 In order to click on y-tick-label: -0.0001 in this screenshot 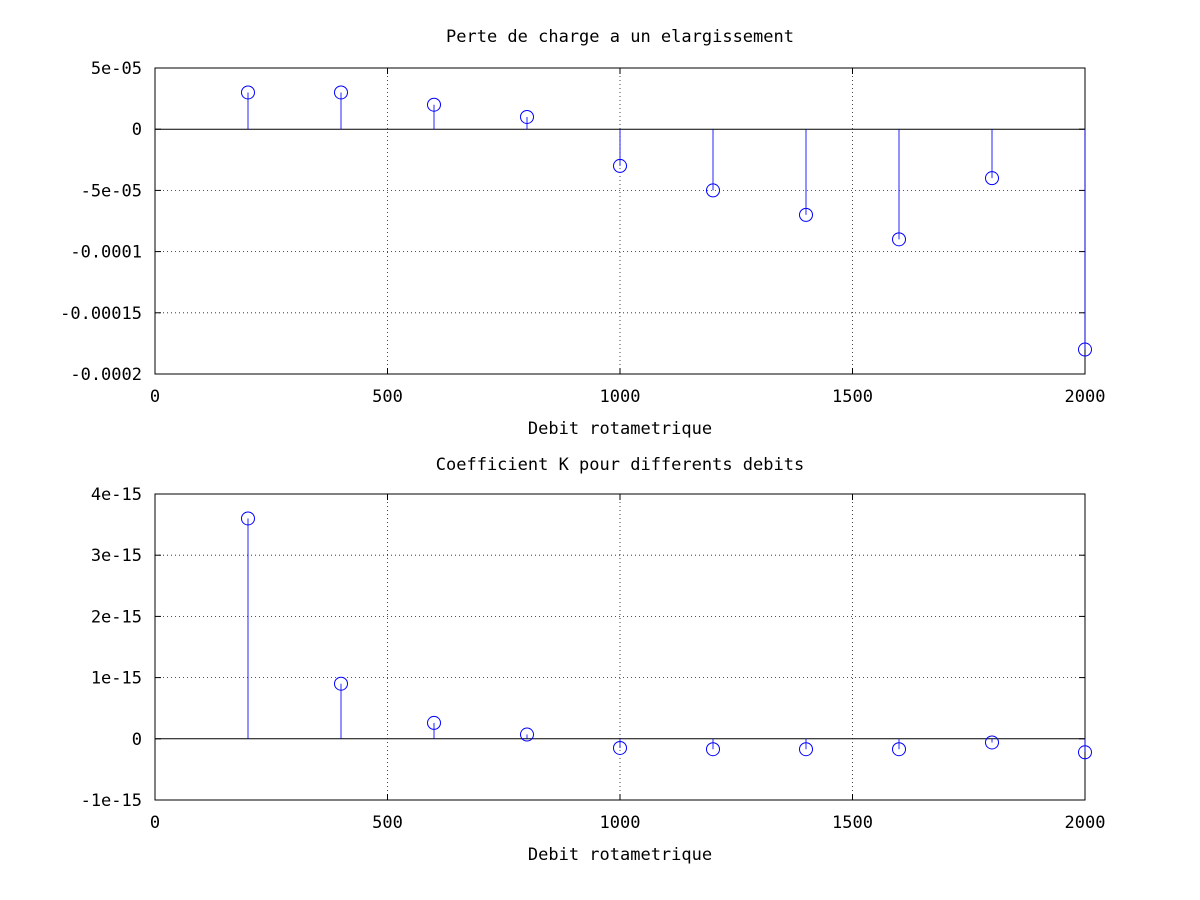, I will do `click(106, 253)`.